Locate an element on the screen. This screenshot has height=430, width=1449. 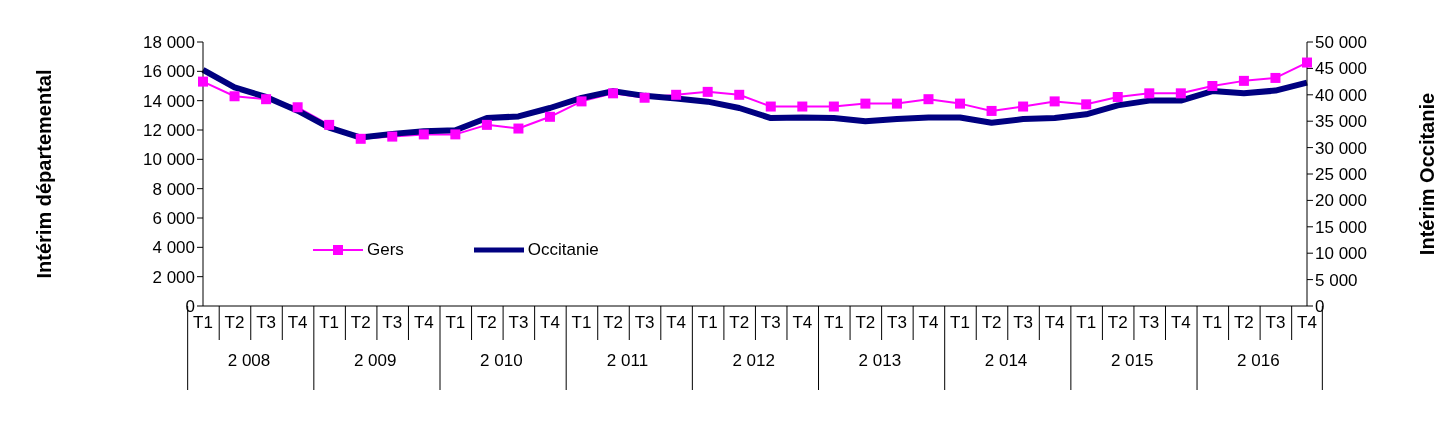
y-tick-label: 12 000 is located at coordinates (169, 131).